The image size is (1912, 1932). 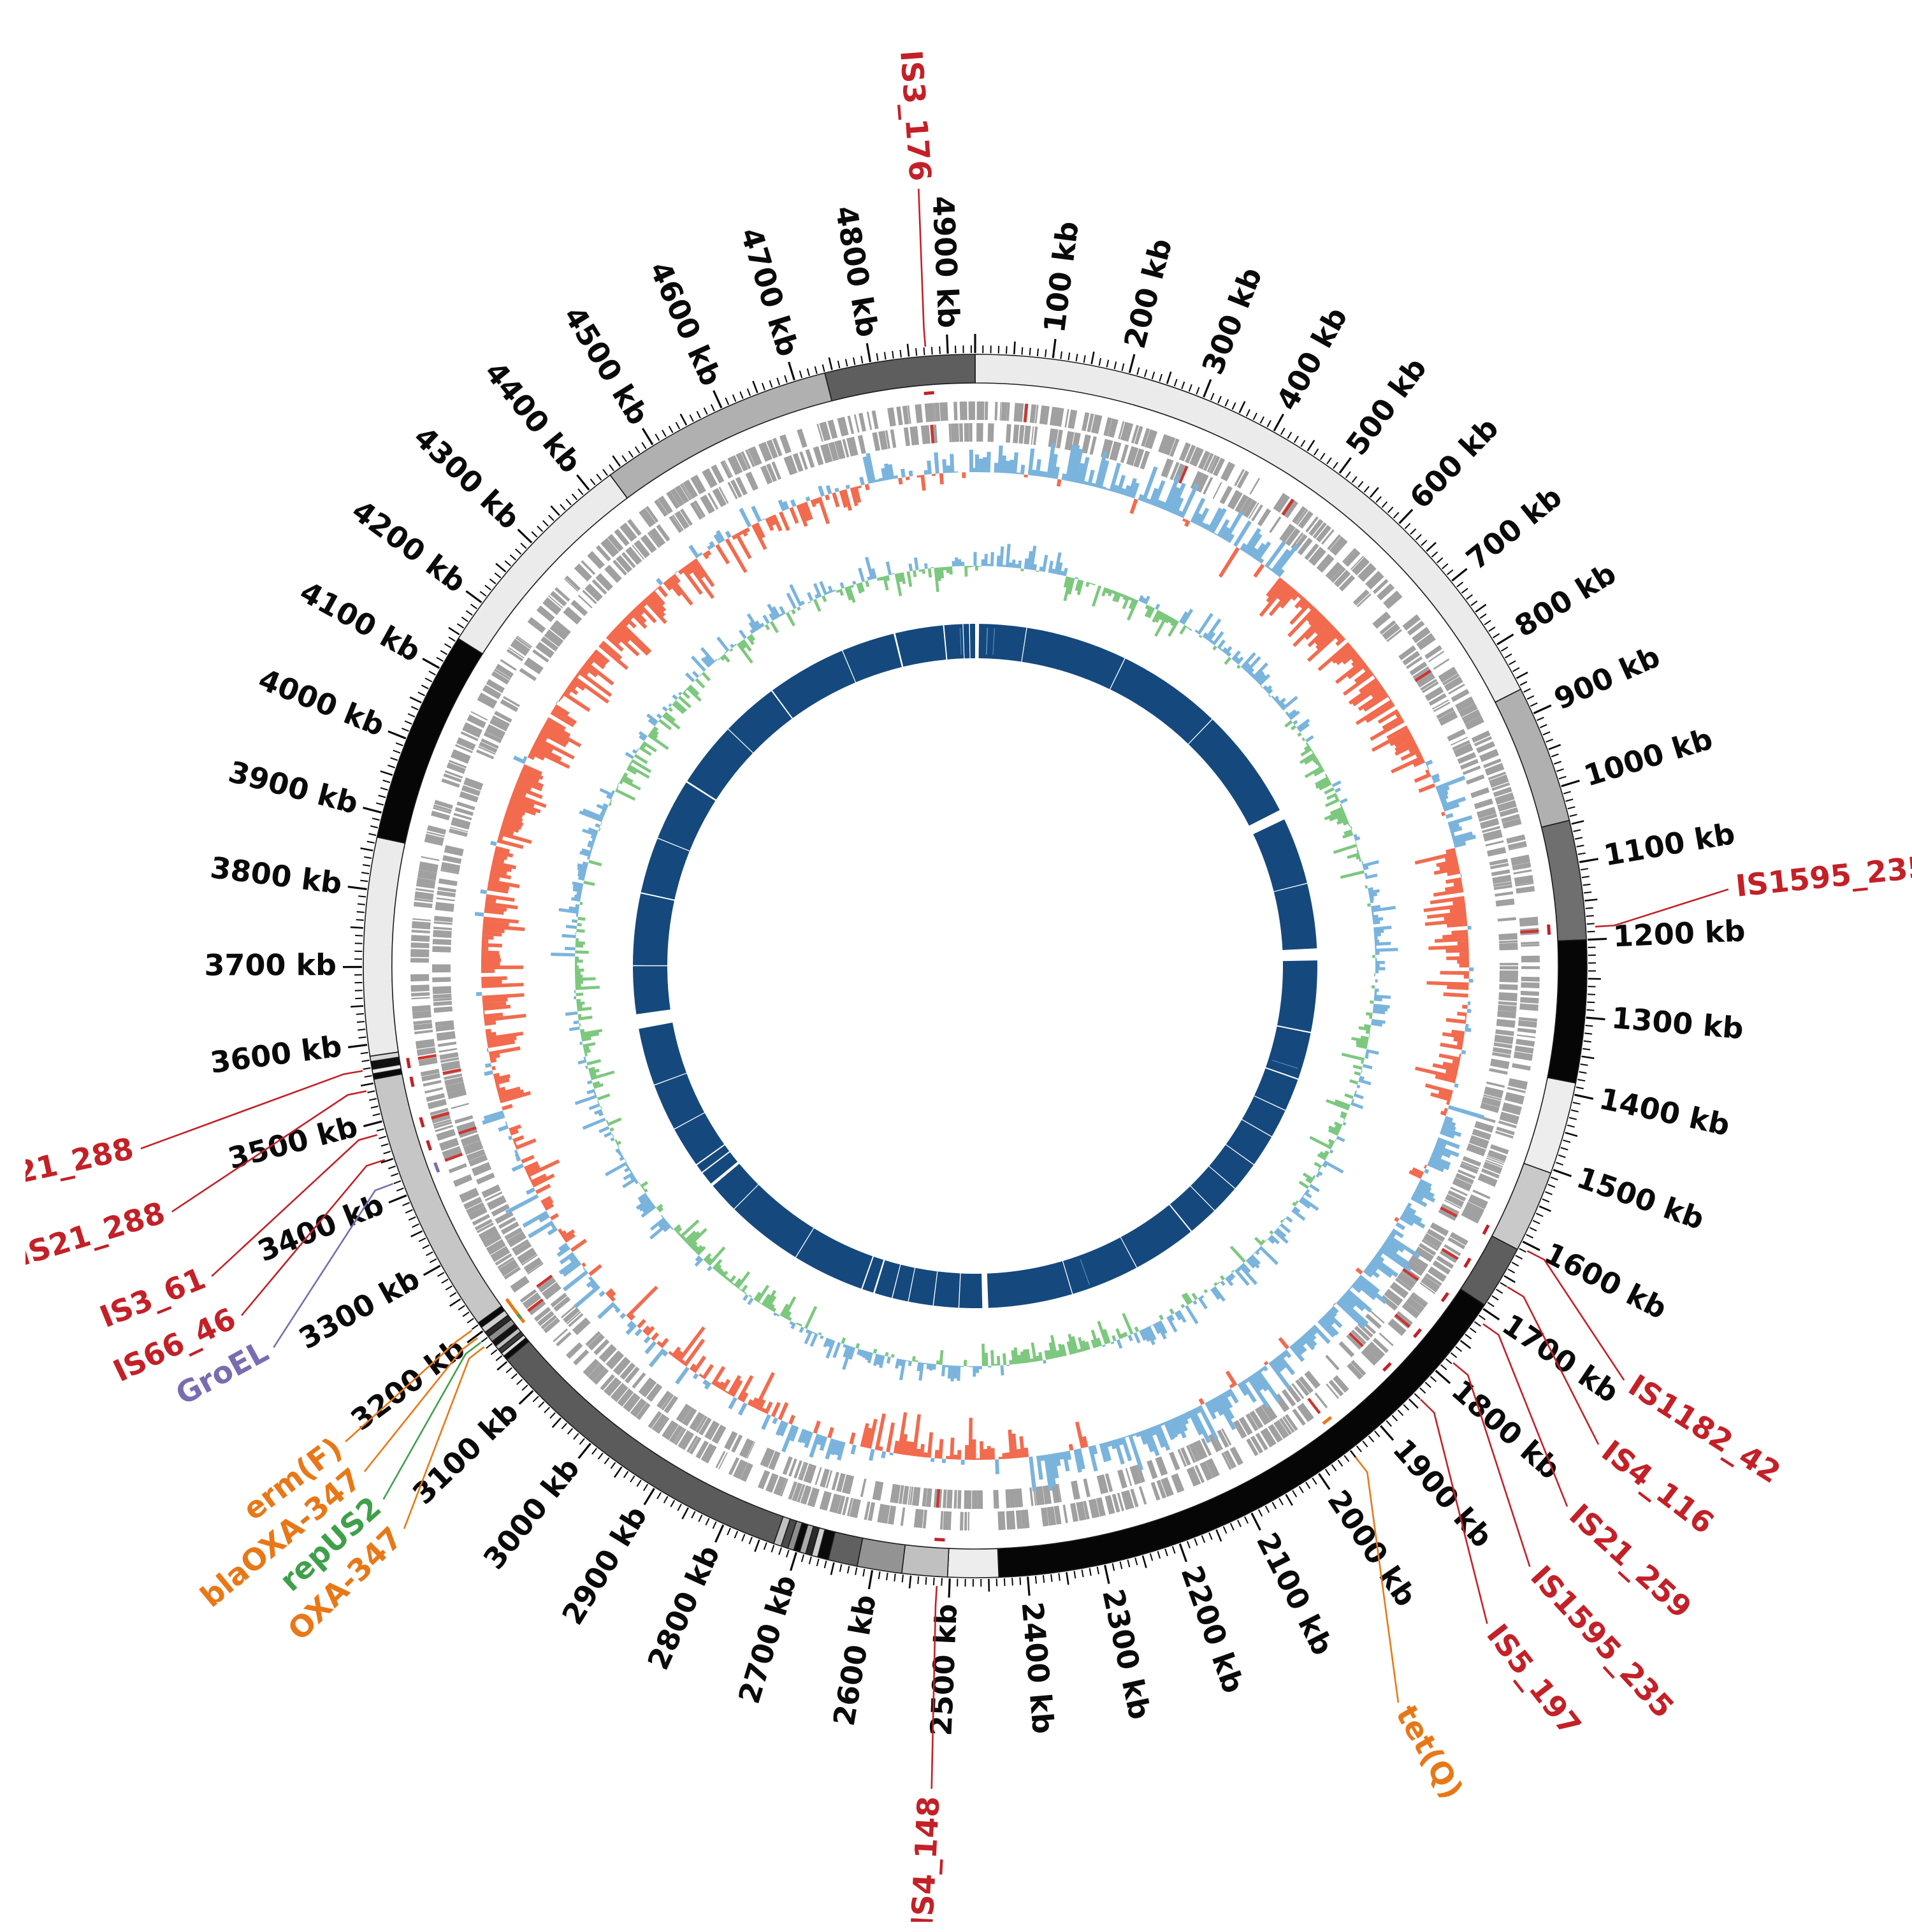 What do you see at coordinates (533, 417) in the screenshot?
I see `ruler-label: 4400 kb` at bounding box center [533, 417].